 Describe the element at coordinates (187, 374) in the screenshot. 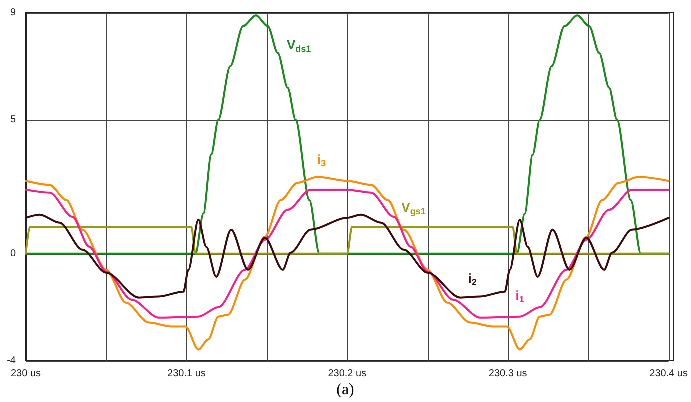

I see `x-tick-label: 230.1 us` at that location.